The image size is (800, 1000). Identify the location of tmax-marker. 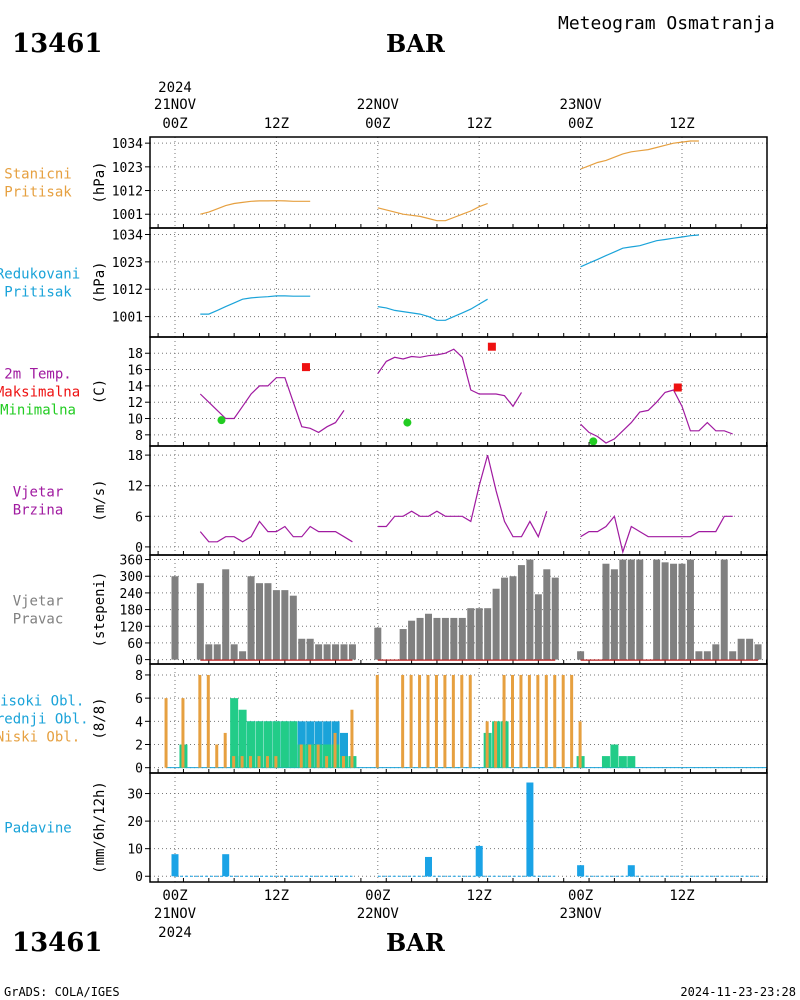
(491, 346).